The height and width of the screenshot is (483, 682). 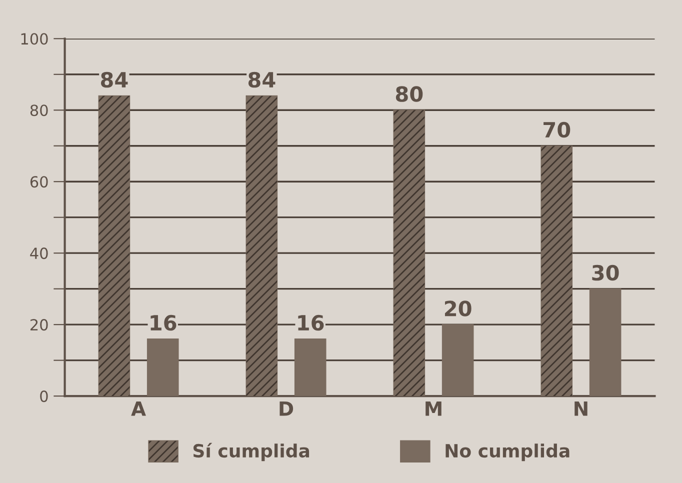 What do you see at coordinates (605, 272) in the screenshot?
I see `data-label: 30` at bounding box center [605, 272].